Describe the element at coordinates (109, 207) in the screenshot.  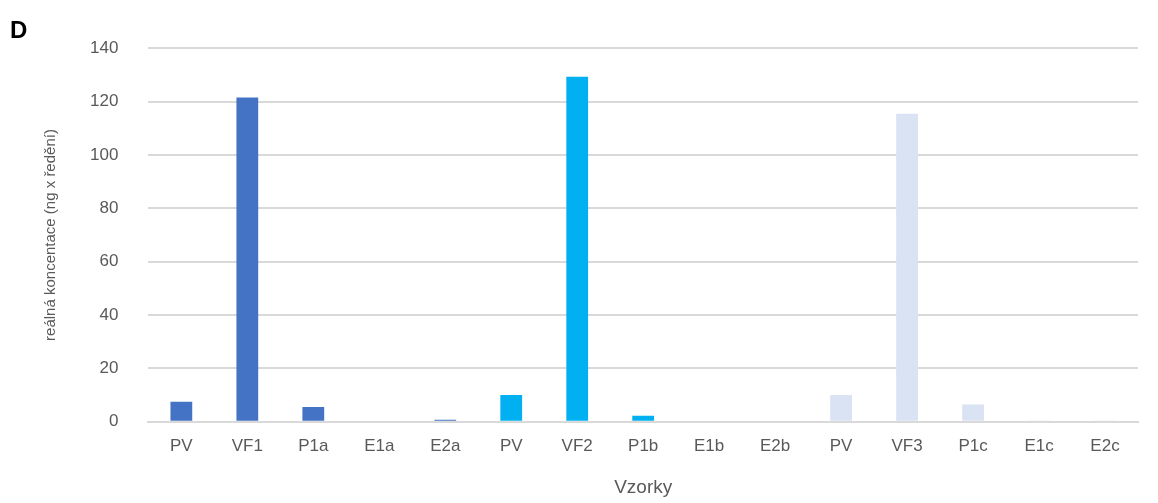
I see `y-tick-label: 80` at that location.